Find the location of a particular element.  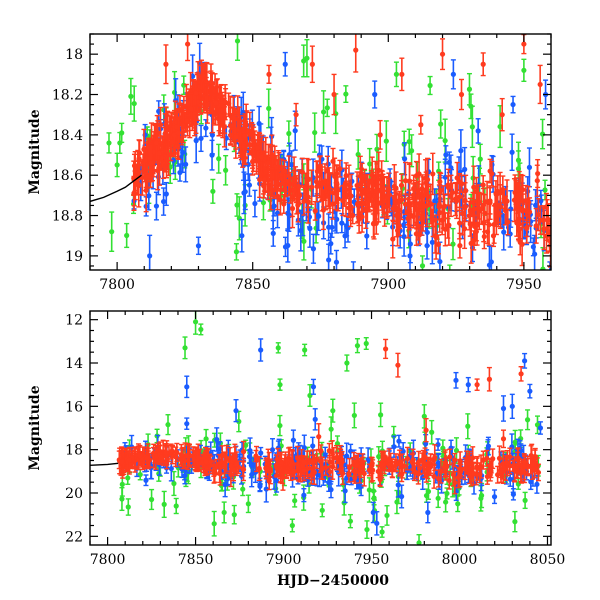

y-tick-label: 18 is located at coordinates (74, 55).